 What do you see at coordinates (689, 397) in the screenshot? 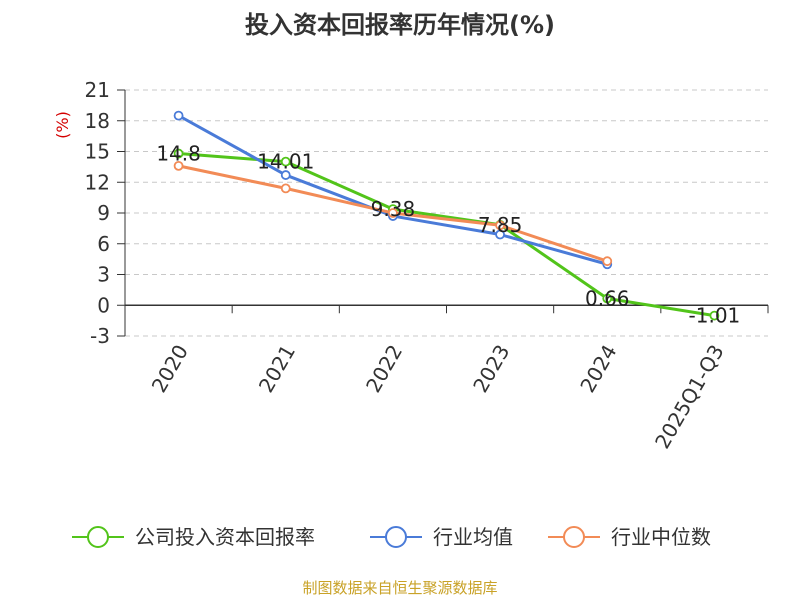
I see `x-tick-label: 2025Q1-Q3` at bounding box center [689, 397].